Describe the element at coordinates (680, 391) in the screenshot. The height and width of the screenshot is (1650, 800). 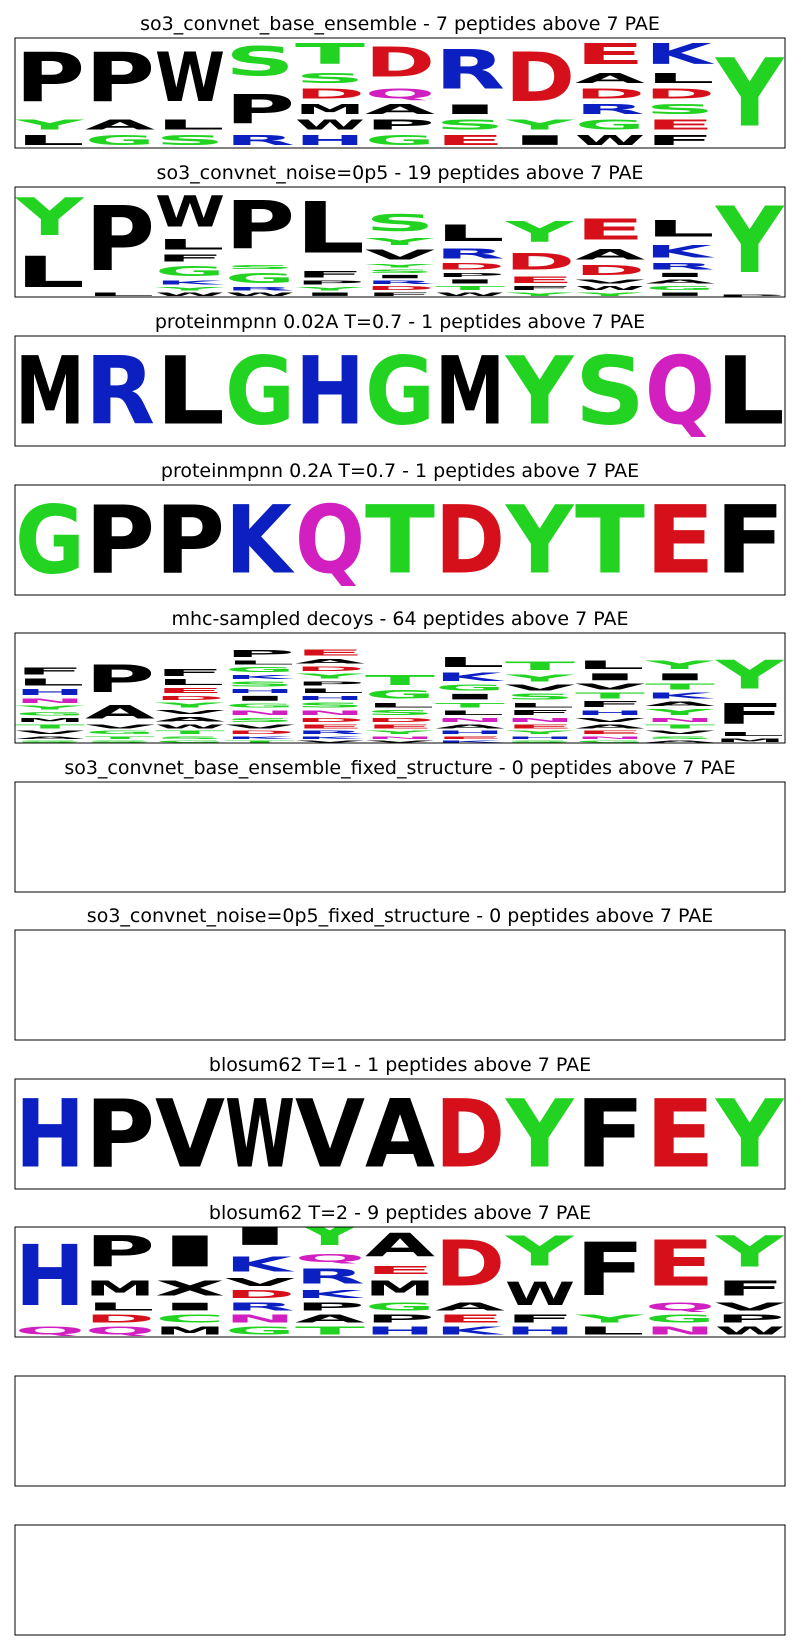
I see `residue-glyph: Q` at that location.